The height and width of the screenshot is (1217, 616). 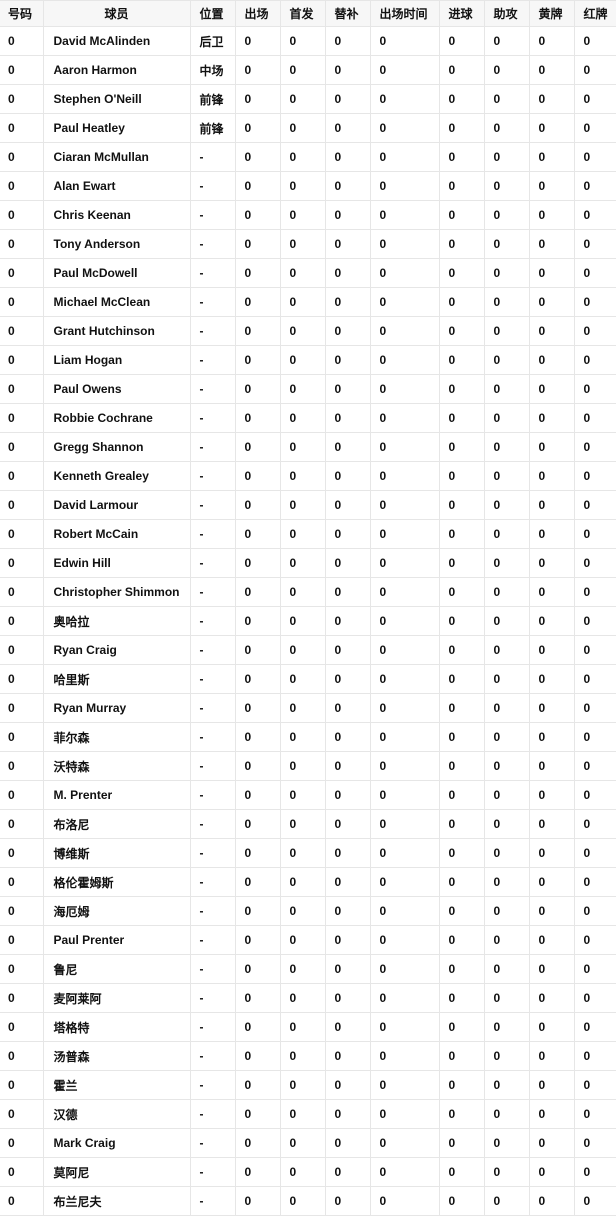 I want to click on table-row: 0 Paul McDowell -0 0 0 0 0 0 0 0, so click(x=308, y=273).